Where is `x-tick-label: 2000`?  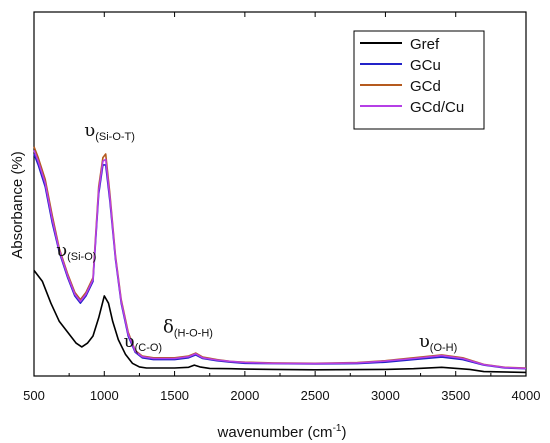 x-tick-label: 2000 is located at coordinates (244, 395).